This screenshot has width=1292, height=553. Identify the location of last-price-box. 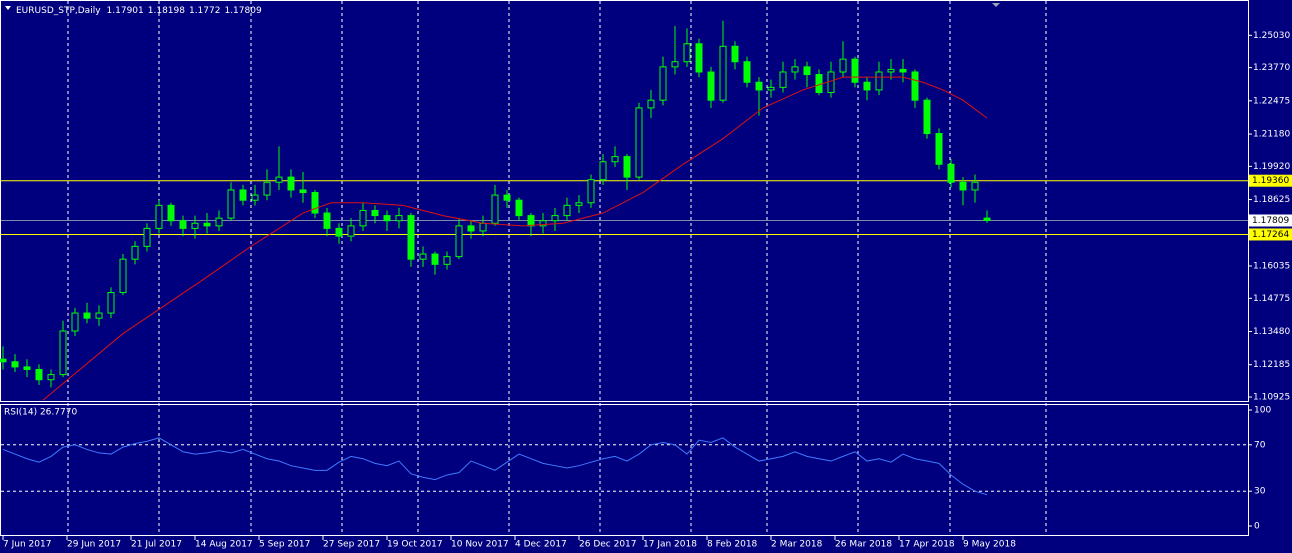
(1270, 220).